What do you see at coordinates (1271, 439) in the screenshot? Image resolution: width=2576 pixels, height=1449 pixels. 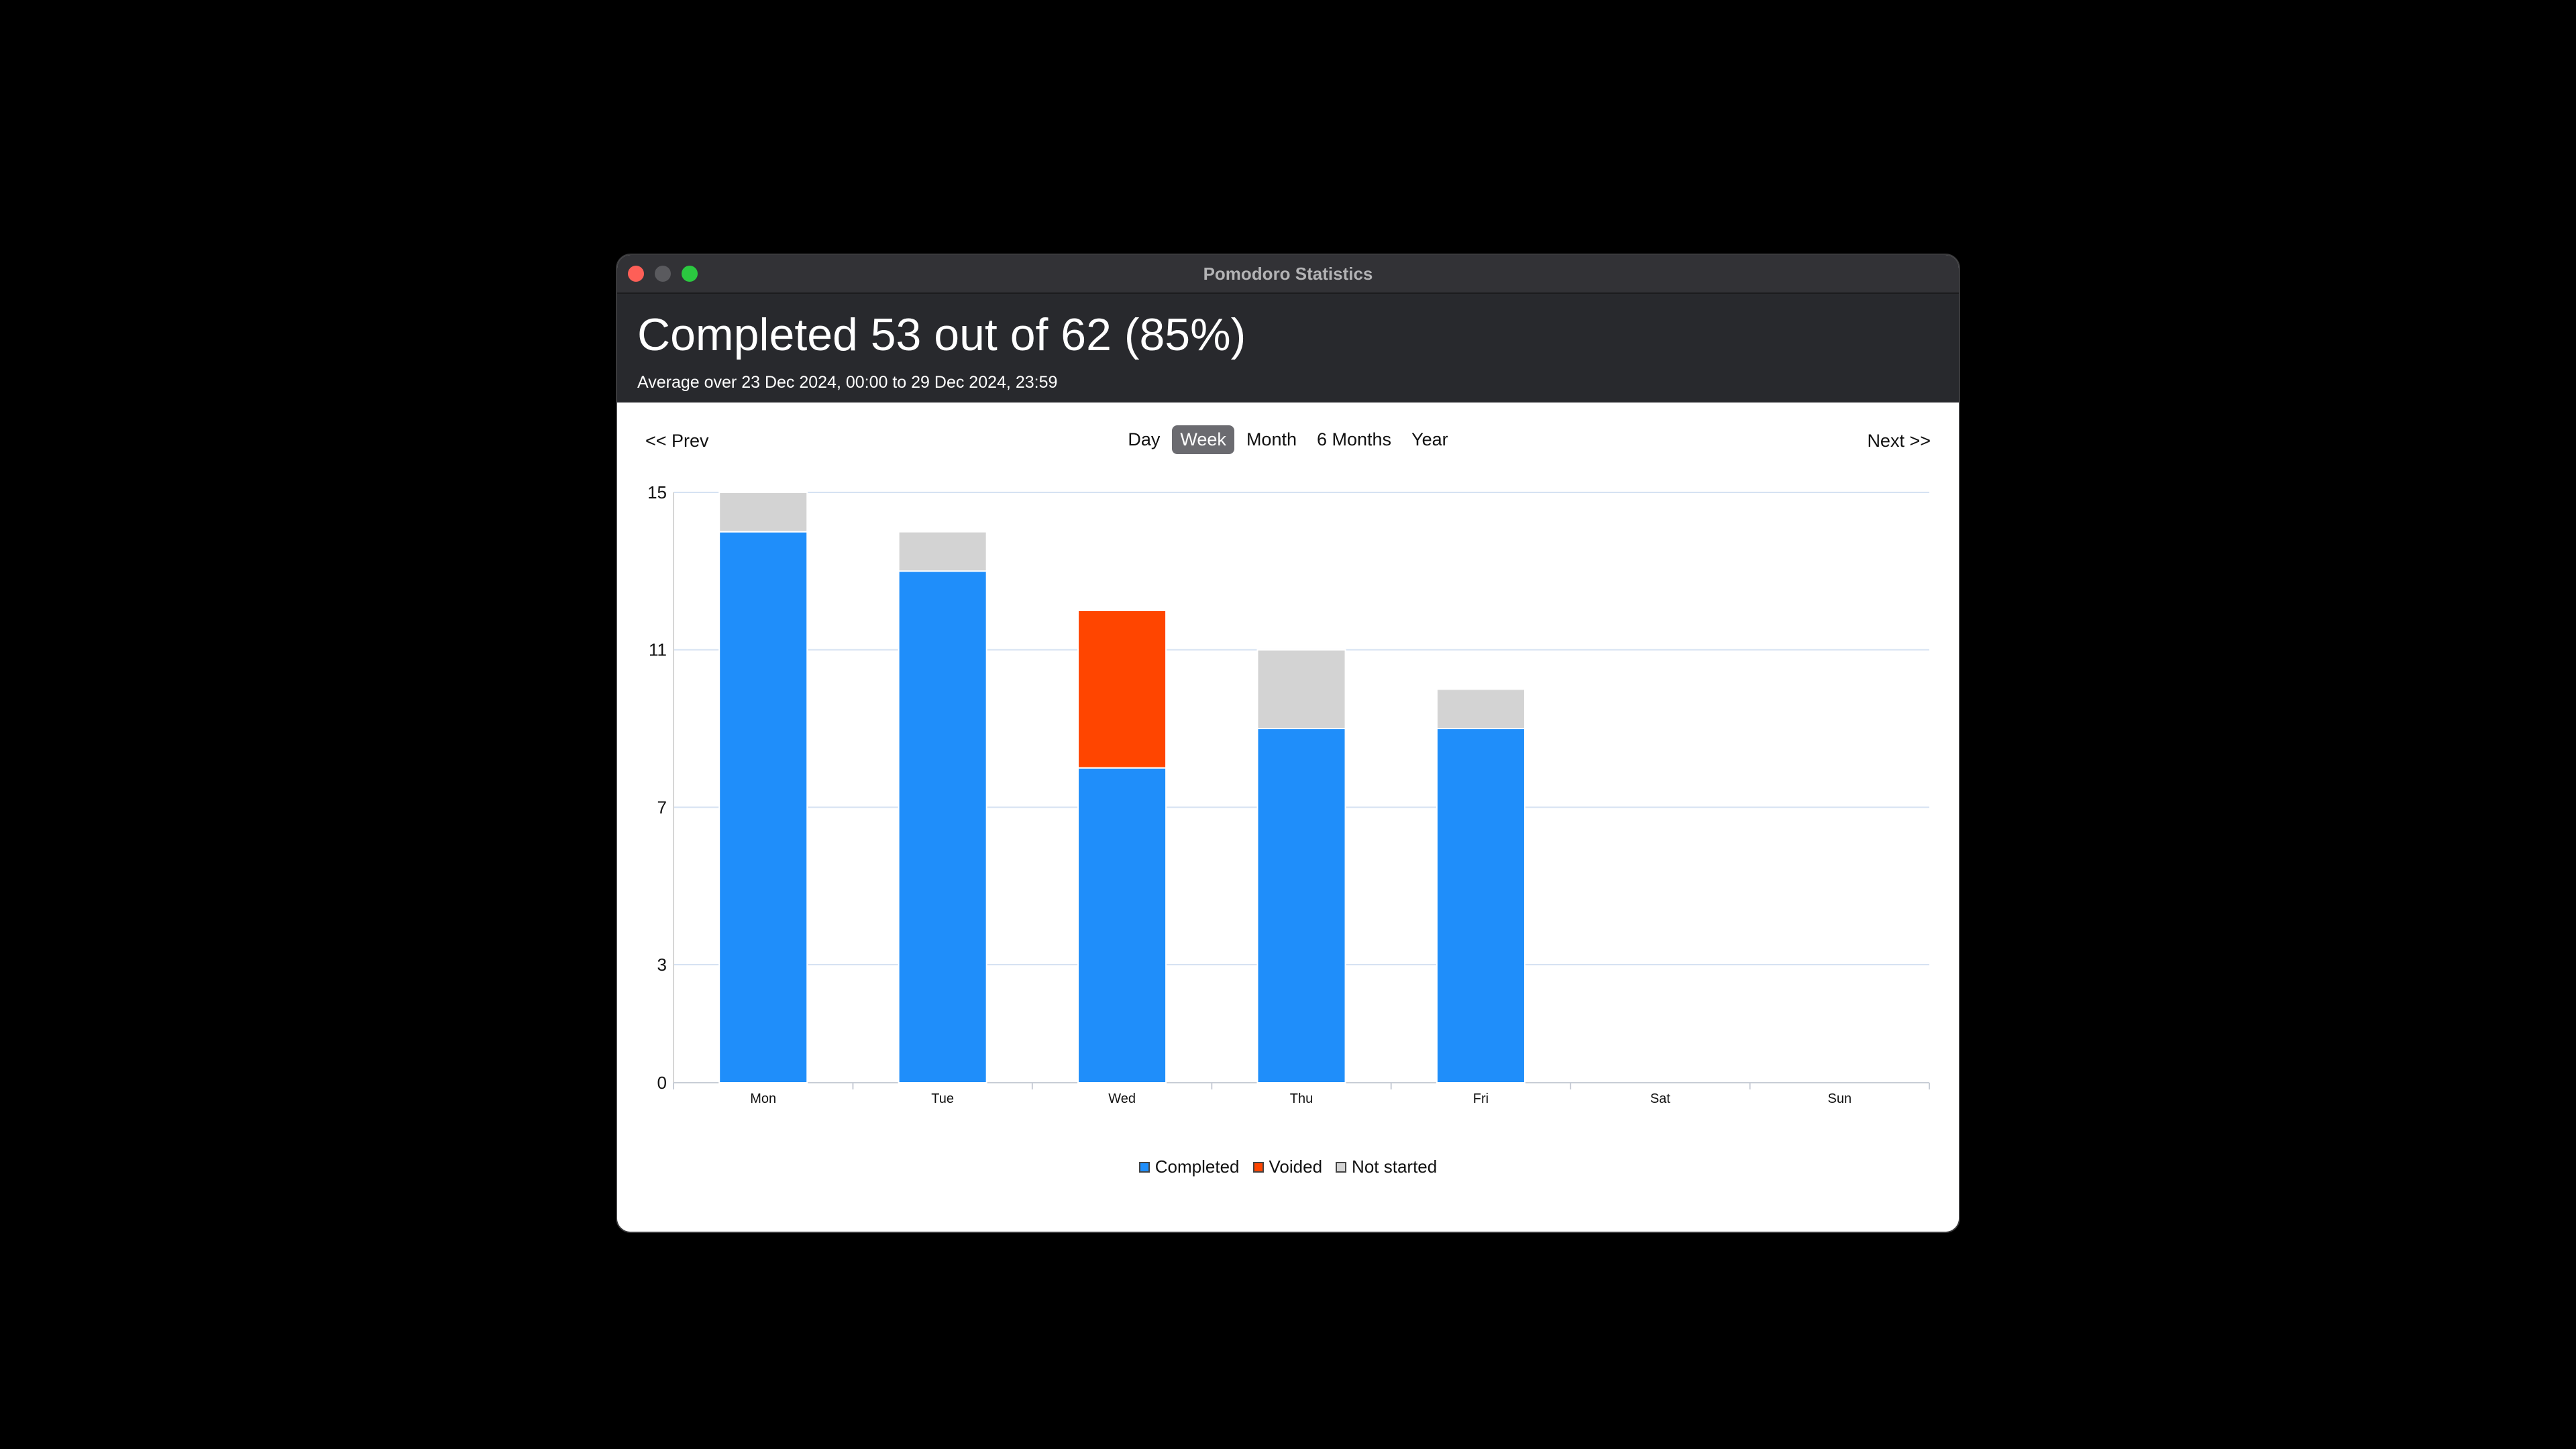 I see `range-month-button: Month` at bounding box center [1271, 439].